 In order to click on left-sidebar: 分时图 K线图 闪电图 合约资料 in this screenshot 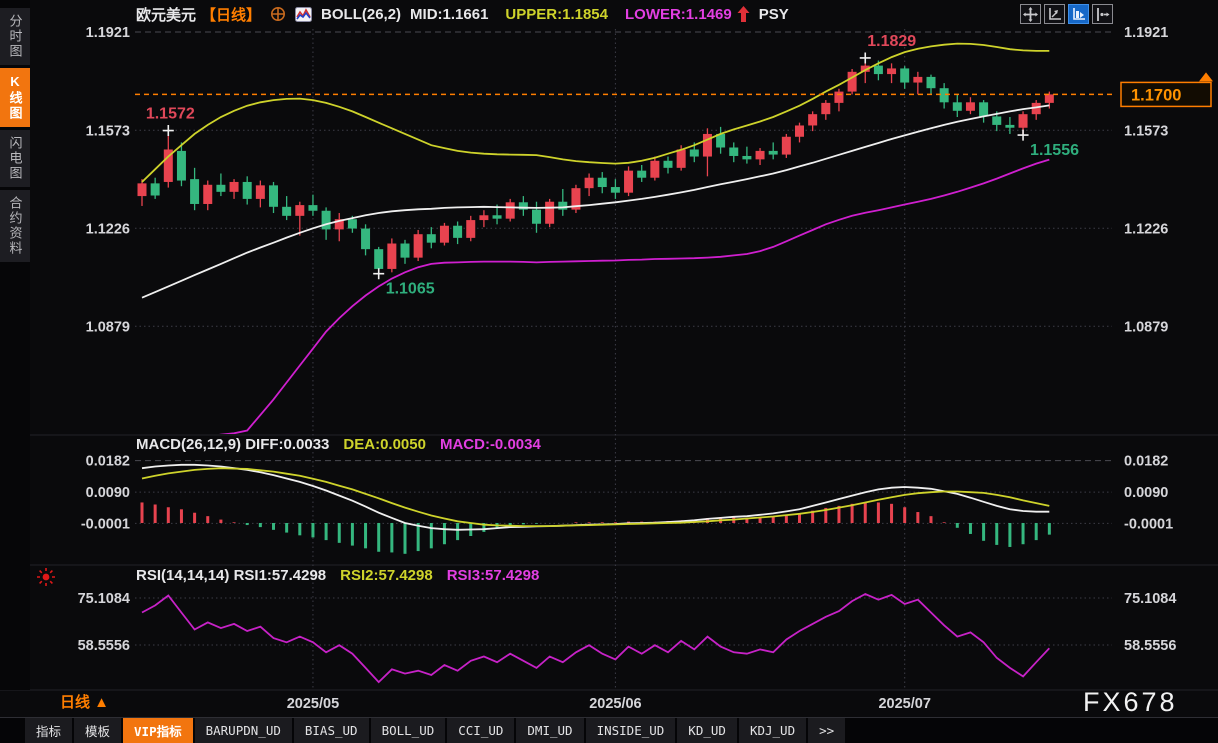, I will do `click(15, 345)`.